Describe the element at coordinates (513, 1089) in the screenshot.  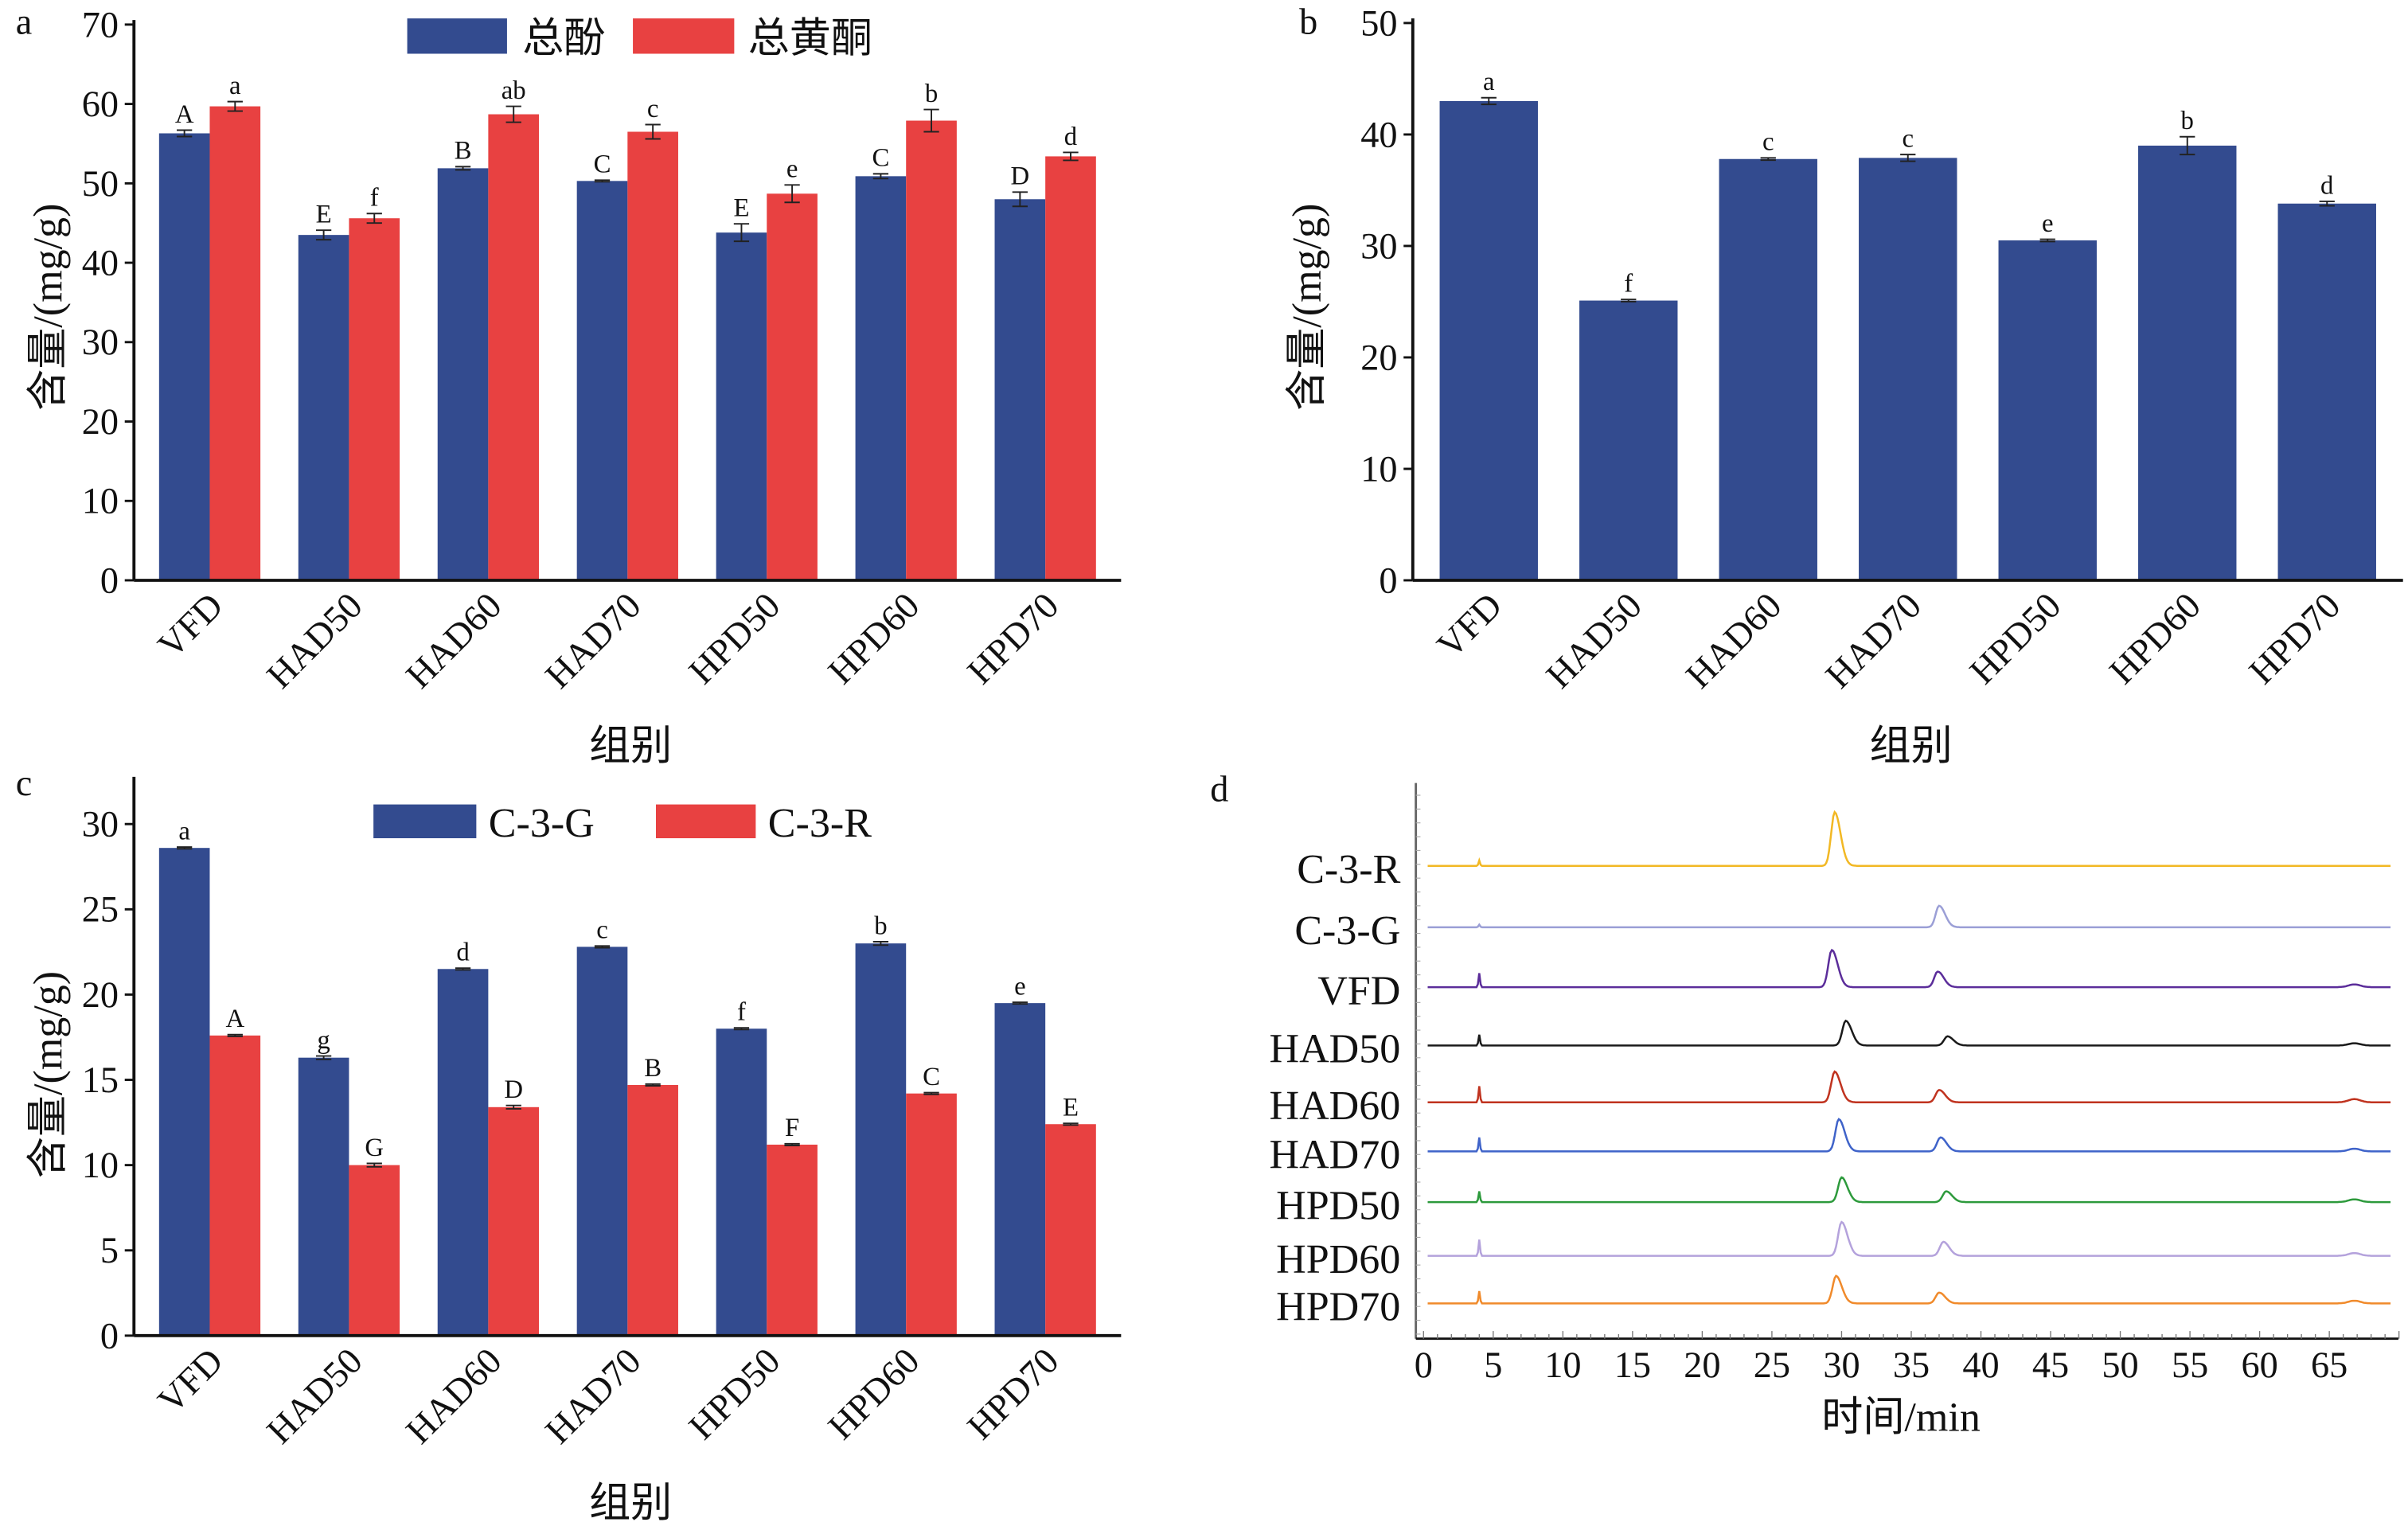
I see `significance-letter: D` at that location.